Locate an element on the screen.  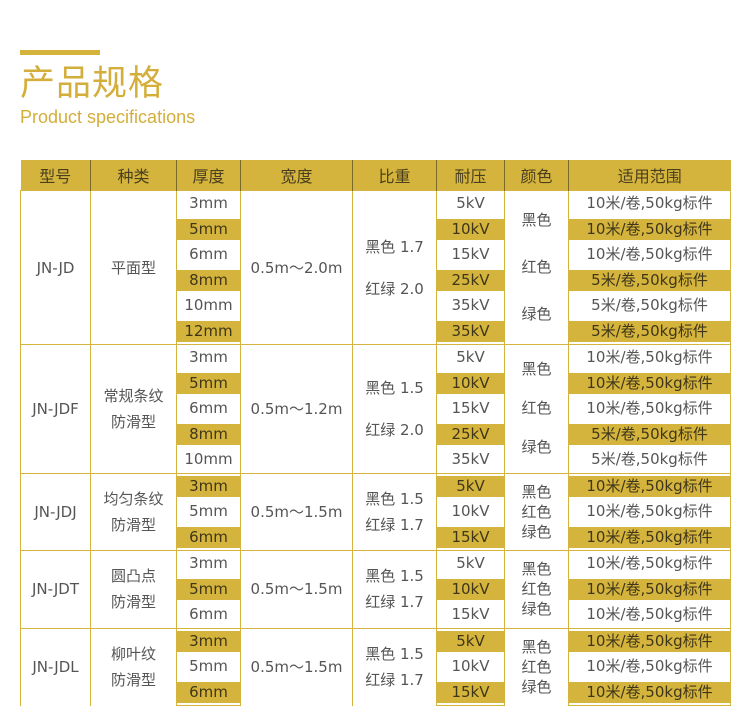
col-color: 颜色 is located at coordinates (536, 175).